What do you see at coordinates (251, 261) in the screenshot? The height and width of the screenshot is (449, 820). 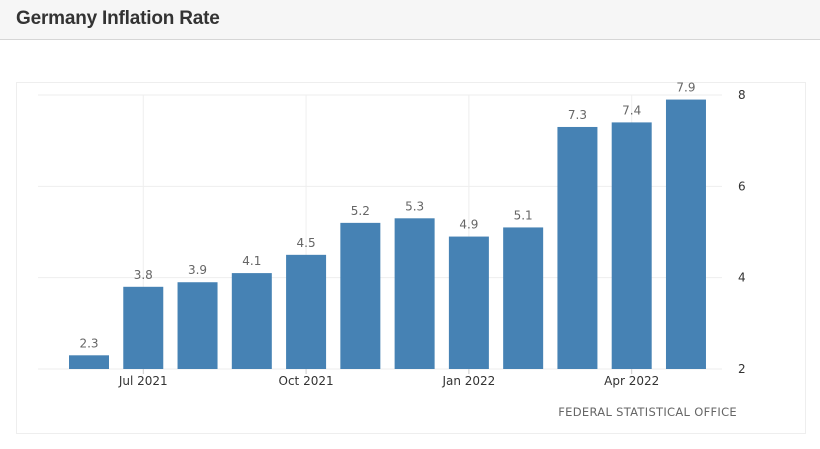 I see `data-label: 4.1` at bounding box center [251, 261].